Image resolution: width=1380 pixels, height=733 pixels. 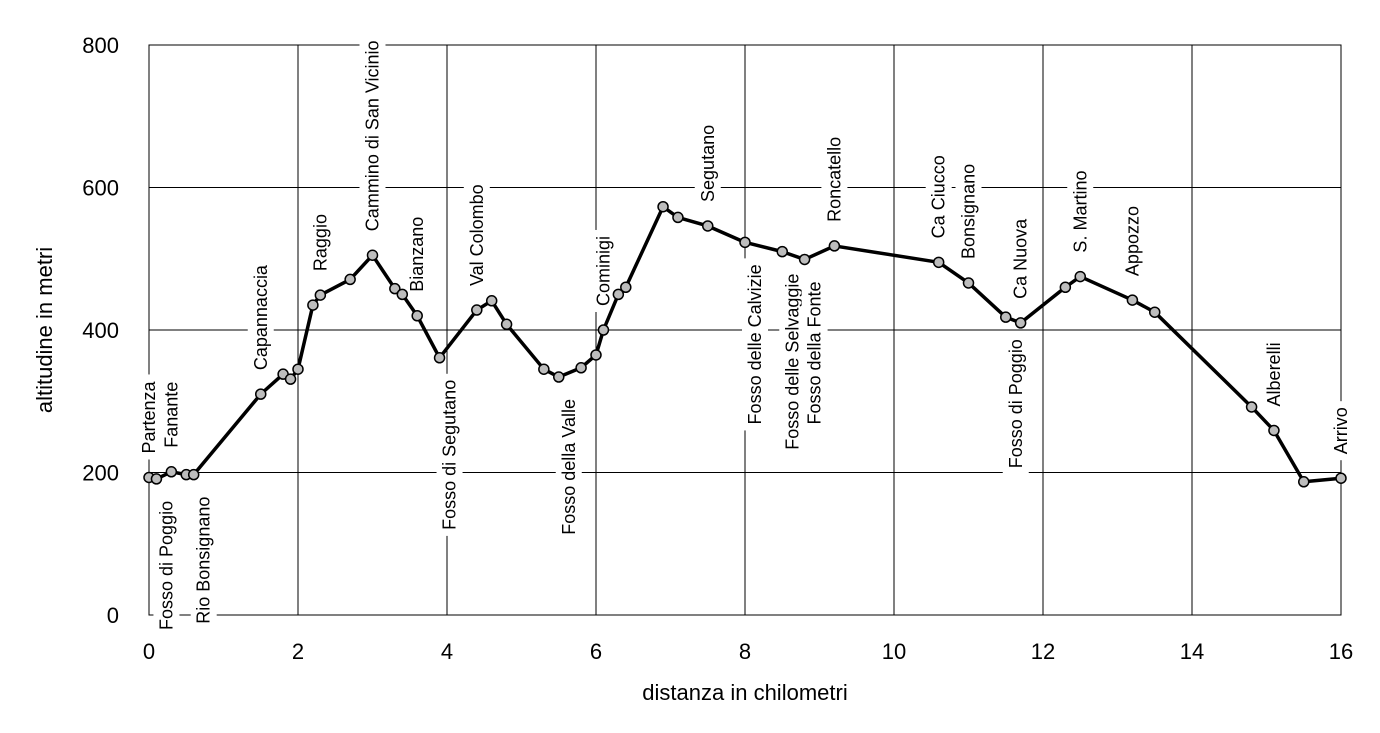 What do you see at coordinates (476, 235) in the screenshot?
I see `point-label-group: Val Colombo` at bounding box center [476, 235].